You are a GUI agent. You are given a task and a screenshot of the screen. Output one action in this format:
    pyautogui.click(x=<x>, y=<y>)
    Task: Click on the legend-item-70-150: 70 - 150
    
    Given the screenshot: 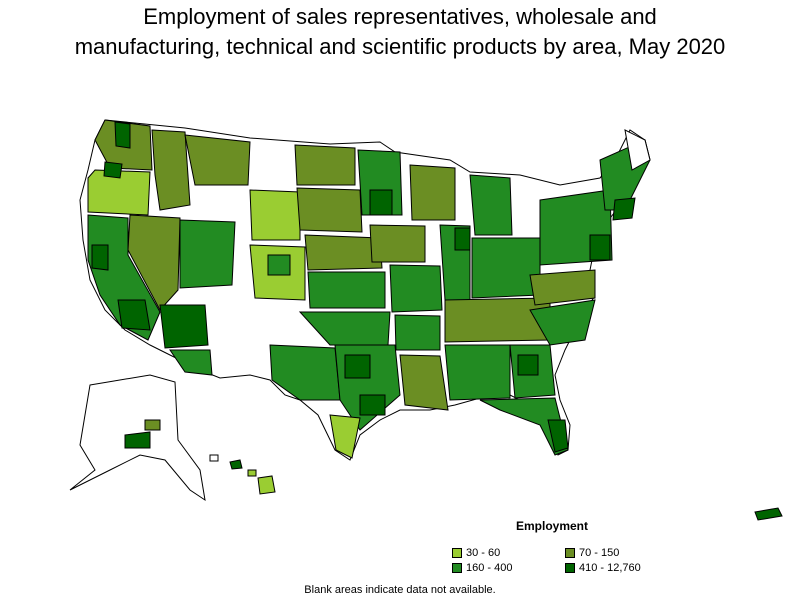 What is the action you would take?
    pyautogui.click(x=592, y=553)
    